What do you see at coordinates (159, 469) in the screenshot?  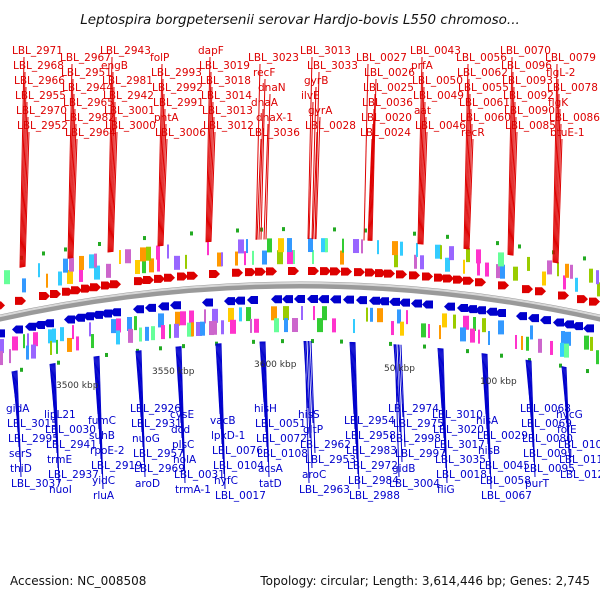 I see `reverse-gene-label: LBL_2969` at bounding box center [159, 469].